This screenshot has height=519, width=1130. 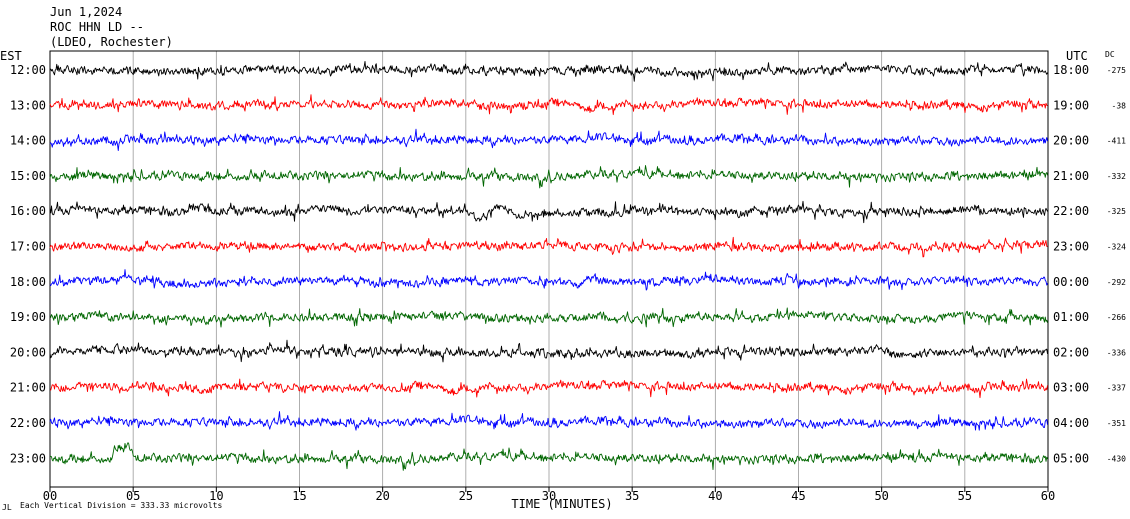 What do you see at coordinates (1048, 496) in the screenshot?
I see `x-tick-label: 60` at bounding box center [1048, 496].